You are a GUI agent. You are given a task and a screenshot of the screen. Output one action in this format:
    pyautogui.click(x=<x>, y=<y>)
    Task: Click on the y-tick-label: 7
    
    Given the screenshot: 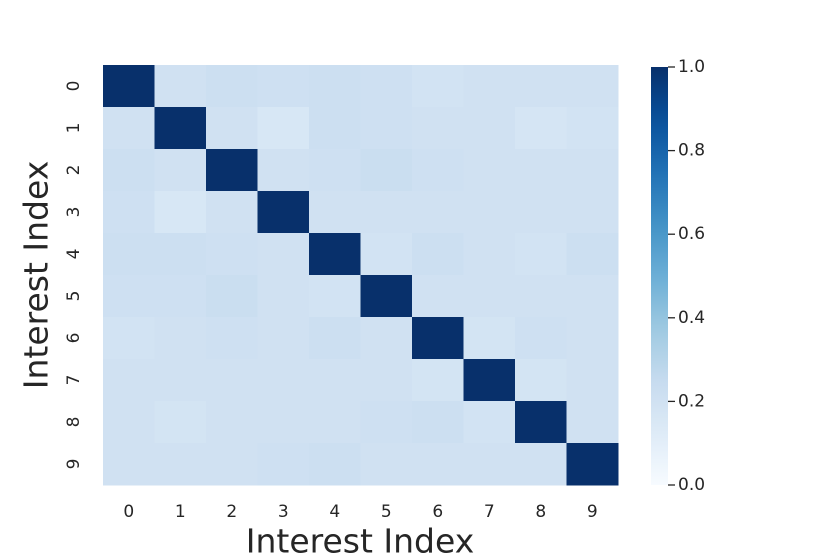 What is the action you would take?
    pyautogui.click(x=74, y=380)
    